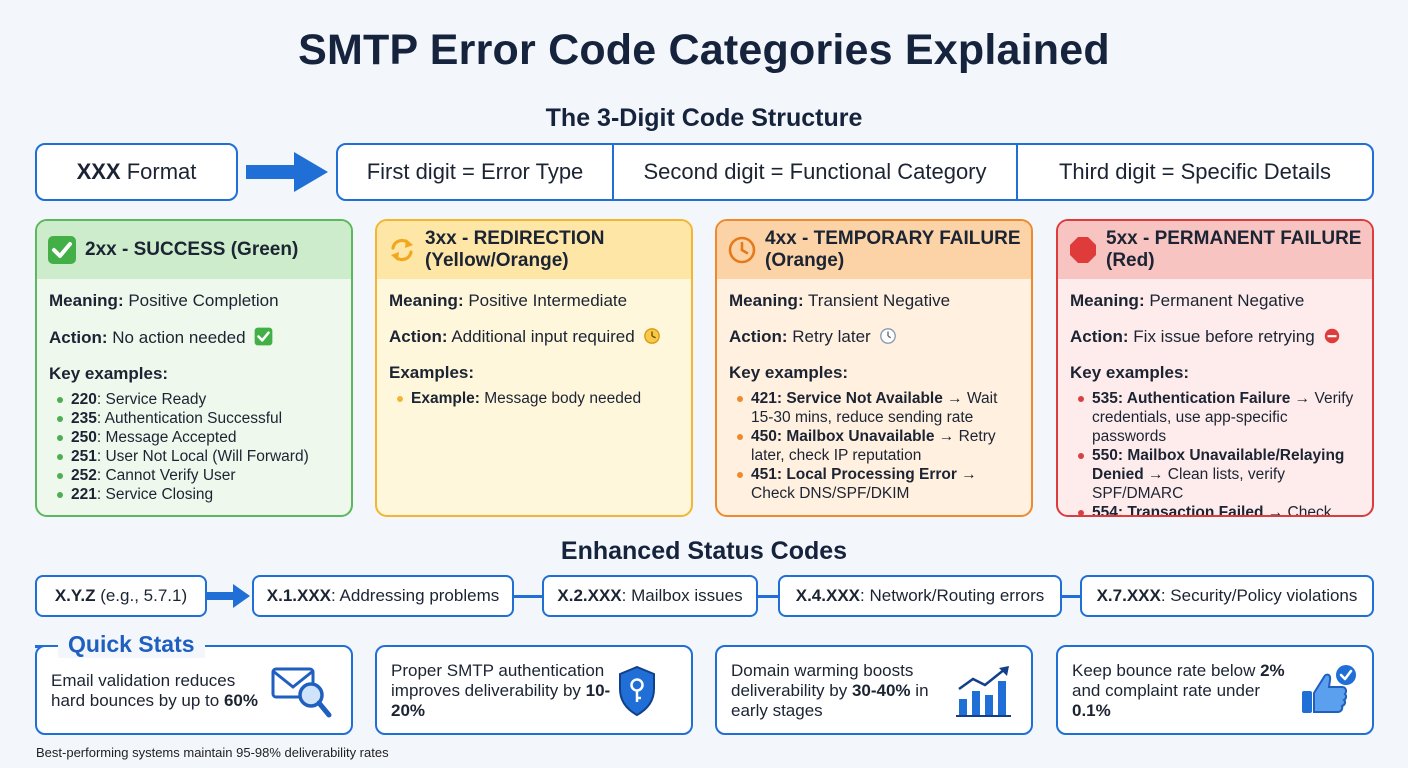 The height and width of the screenshot is (768, 1408). Describe the element at coordinates (158, 171) in the screenshot. I see `format-suffix: Format` at that location.